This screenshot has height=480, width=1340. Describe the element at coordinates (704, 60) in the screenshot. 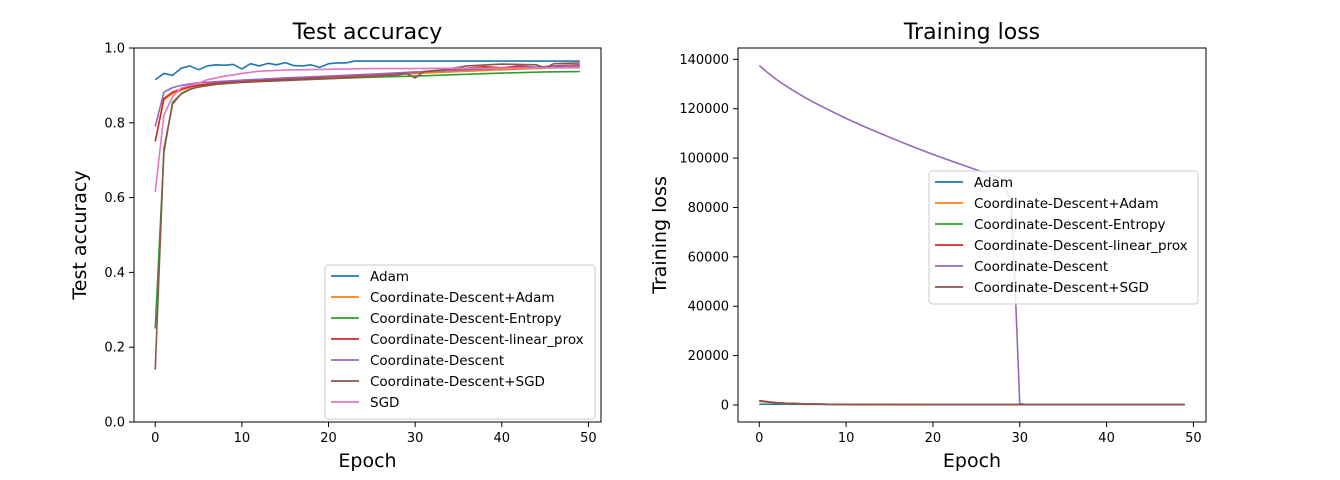

I see `y-tick-label: 140000` at that location.